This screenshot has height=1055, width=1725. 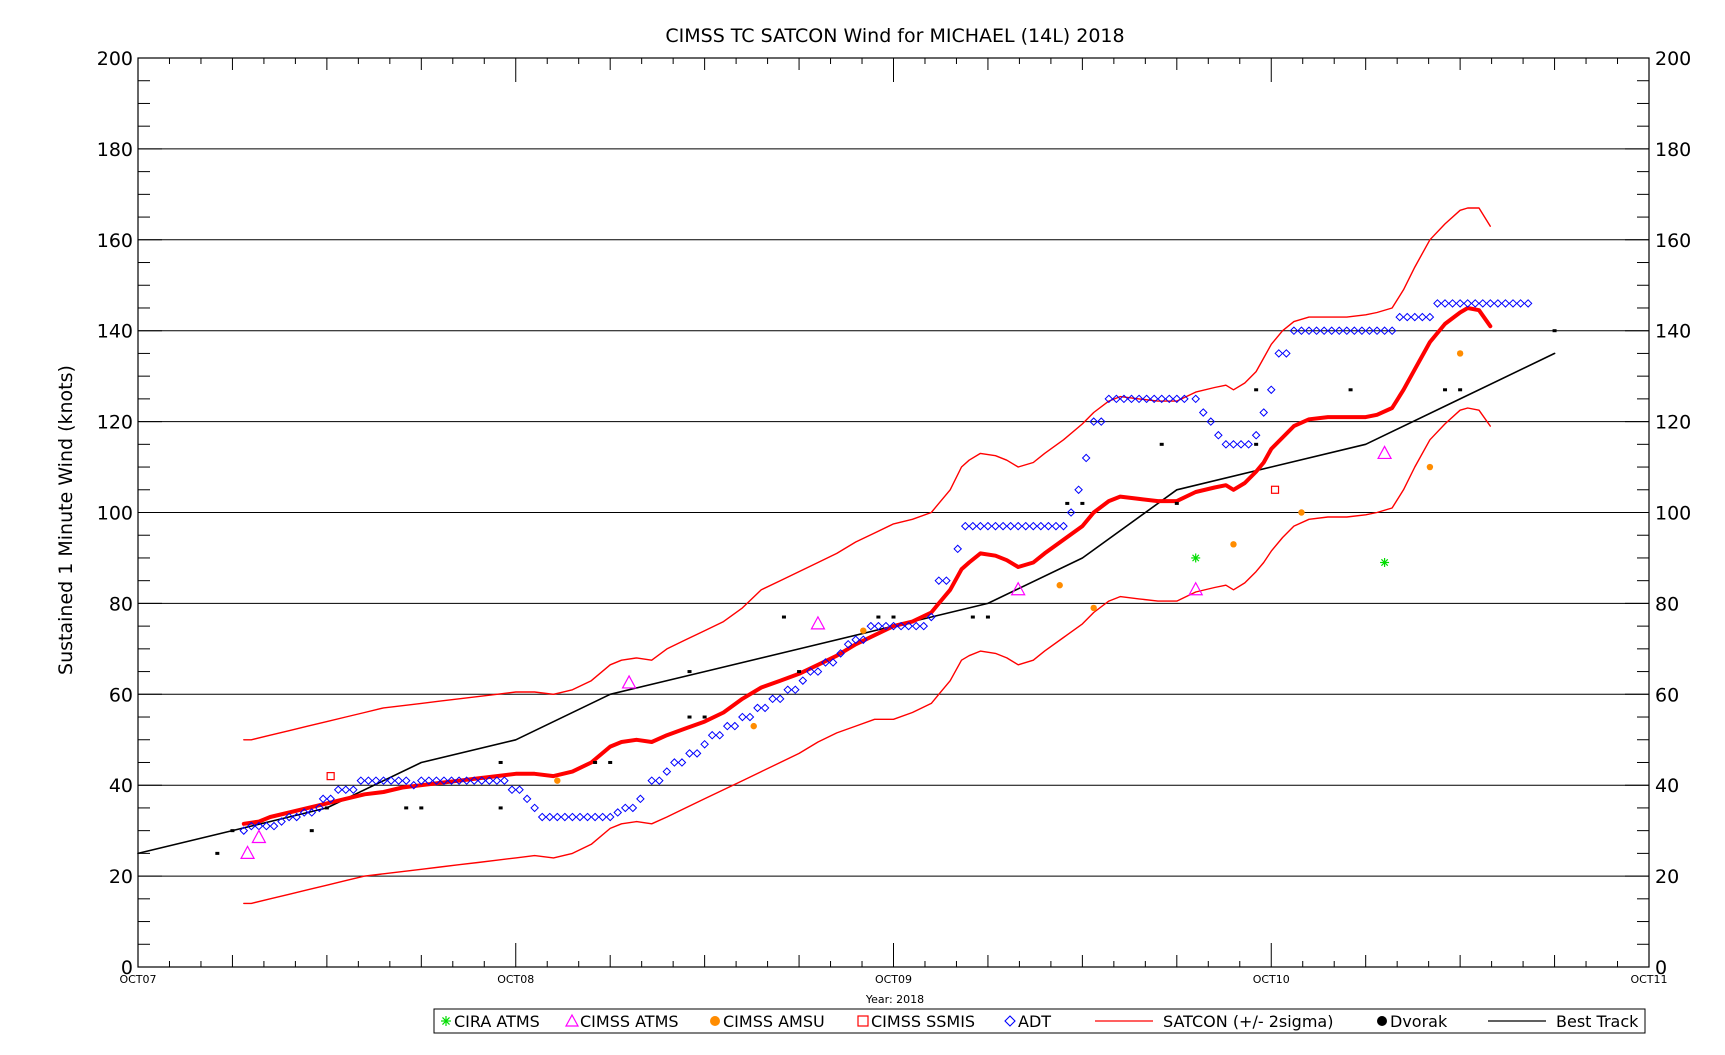 What do you see at coordinates (121, 604) in the screenshot?
I see `y-tick-label-left: 80` at bounding box center [121, 604].